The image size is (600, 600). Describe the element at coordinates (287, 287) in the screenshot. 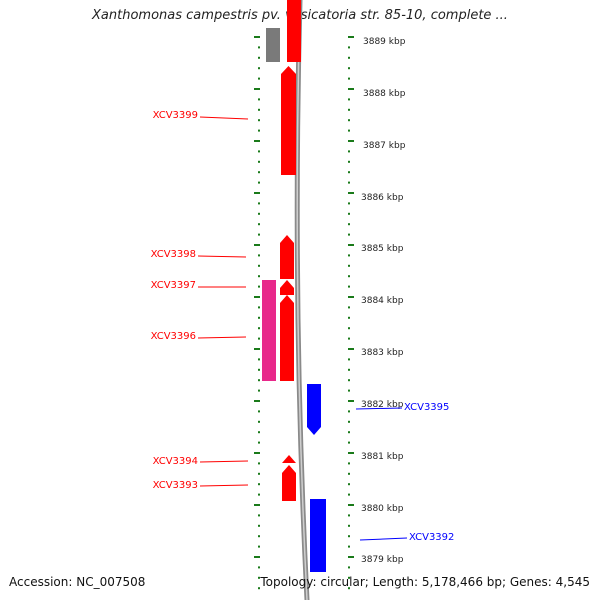

I see `gene-XCV3397` at that location.